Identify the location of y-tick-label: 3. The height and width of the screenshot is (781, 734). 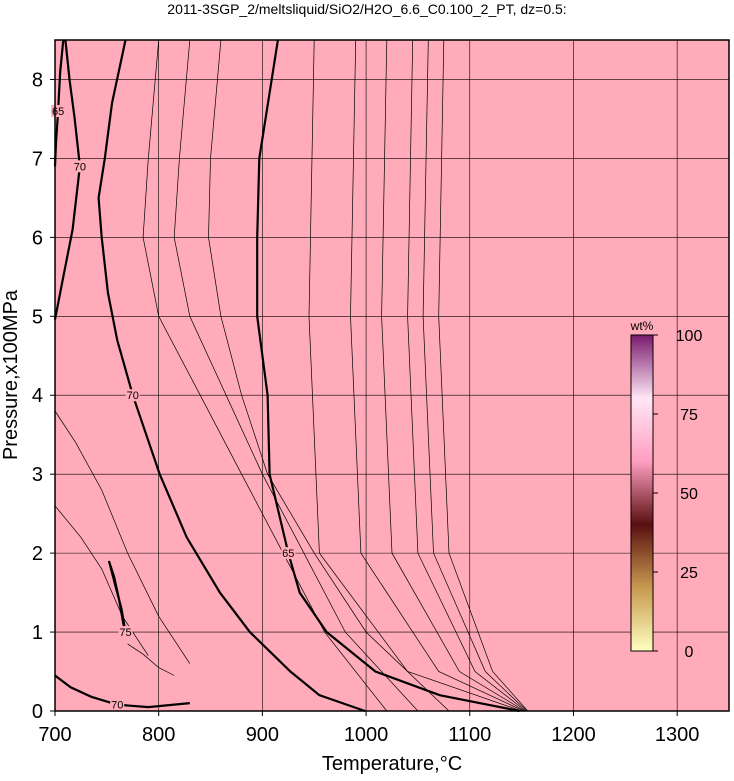
(37, 475).